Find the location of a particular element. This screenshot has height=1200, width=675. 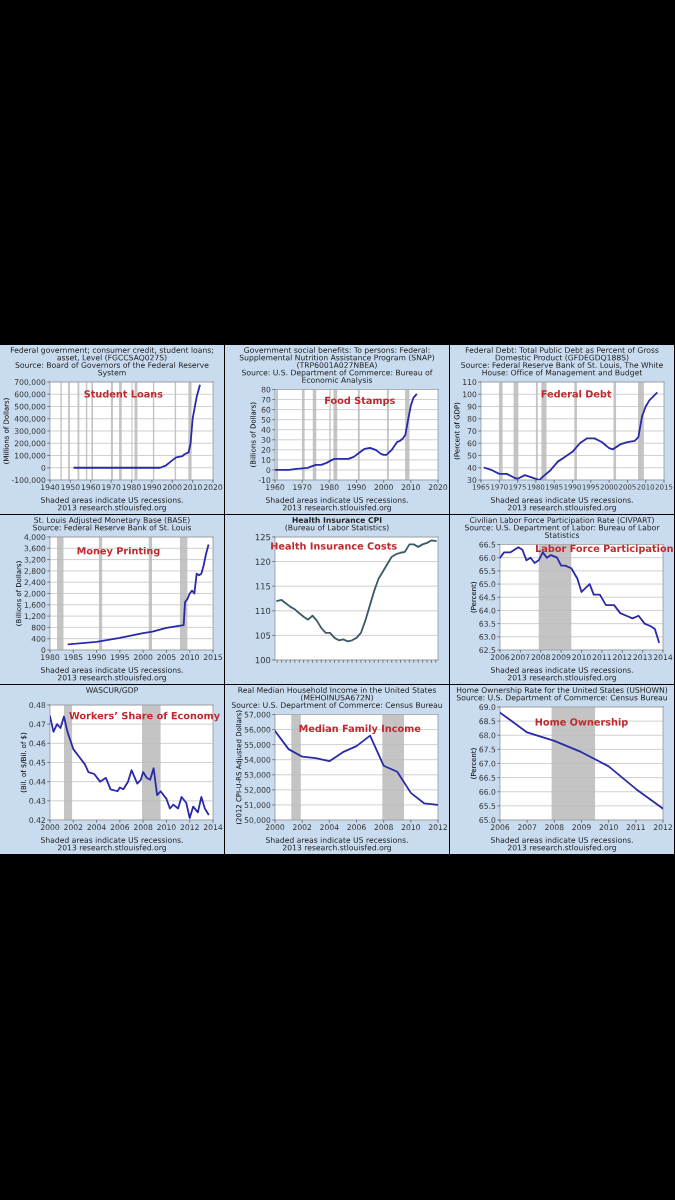

annotation: Federal Debt is located at coordinates (576, 394).